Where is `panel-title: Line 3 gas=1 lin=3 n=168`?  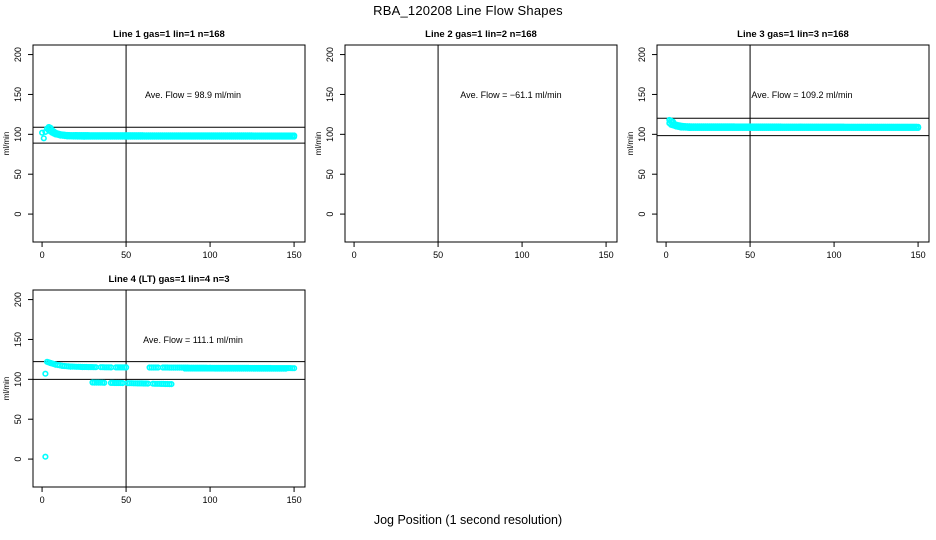 panel-title: Line 3 gas=1 lin=3 n=168 is located at coordinates (793, 34).